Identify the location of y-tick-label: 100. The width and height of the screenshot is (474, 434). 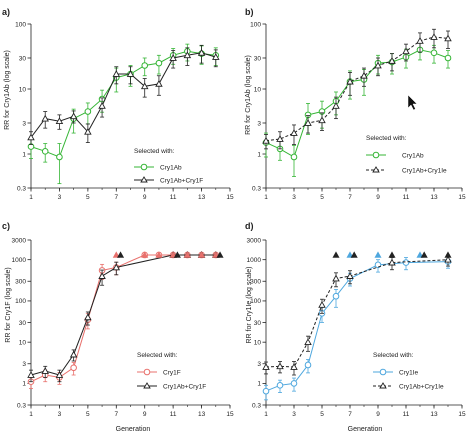
(255, 301).